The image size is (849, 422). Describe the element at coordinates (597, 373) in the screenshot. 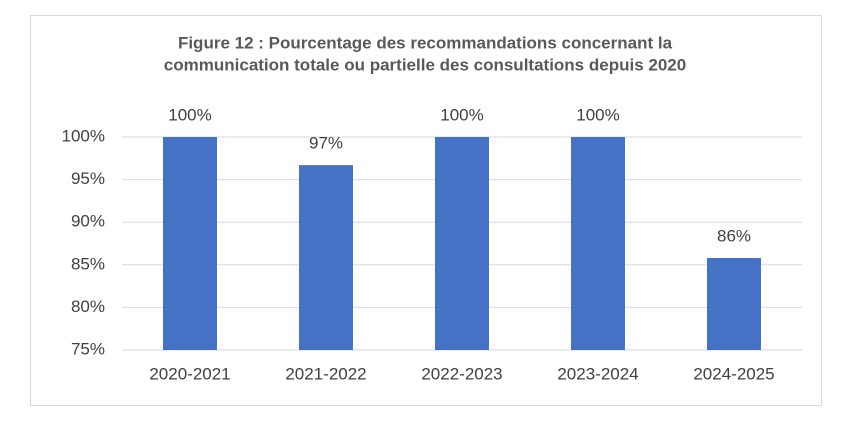

I see `x-tick-label: 2023-2024` at that location.